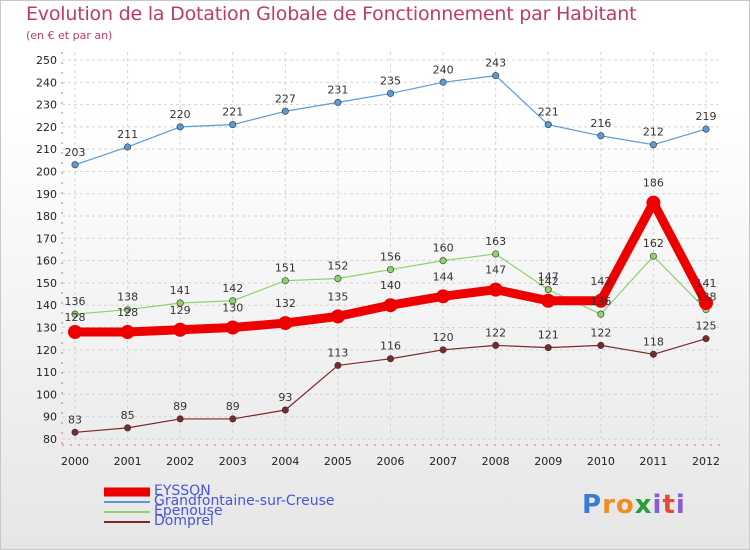 The height and width of the screenshot is (550, 750). Describe the element at coordinates (182, 491) in the screenshot. I see `legend-label: EYSSON` at that location.